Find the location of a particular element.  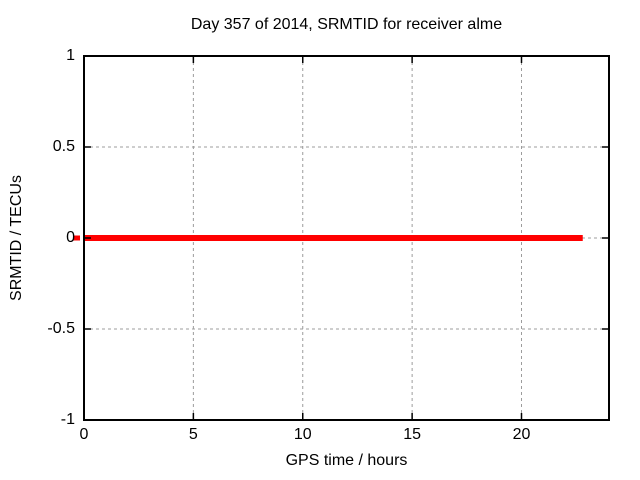

y-tick-label: 0 is located at coordinates (70, 237).